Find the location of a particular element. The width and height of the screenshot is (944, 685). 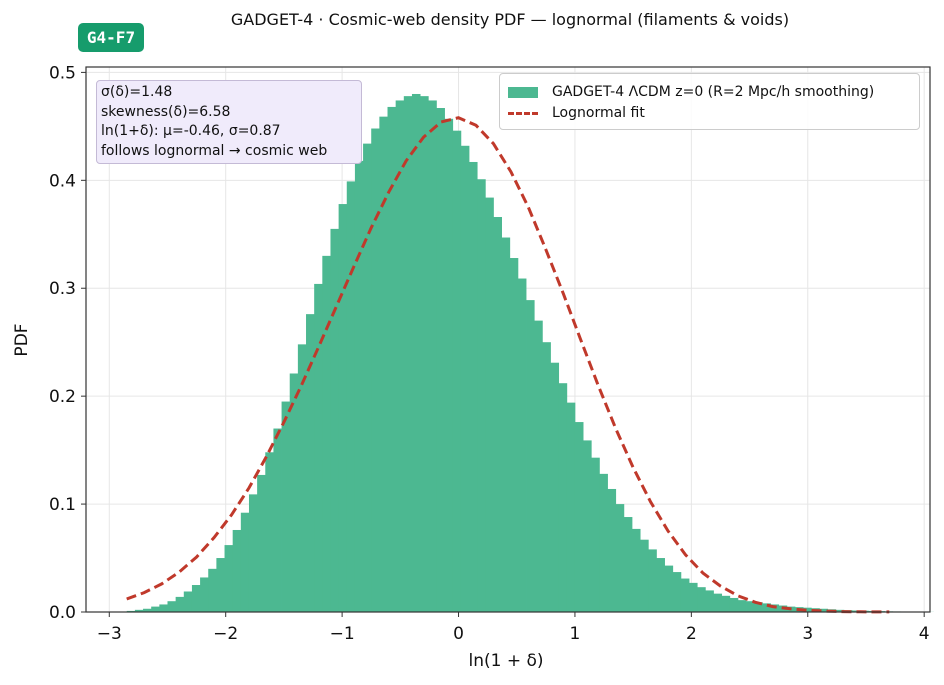

y-tick-label: 0.3 is located at coordinates (62, 289).